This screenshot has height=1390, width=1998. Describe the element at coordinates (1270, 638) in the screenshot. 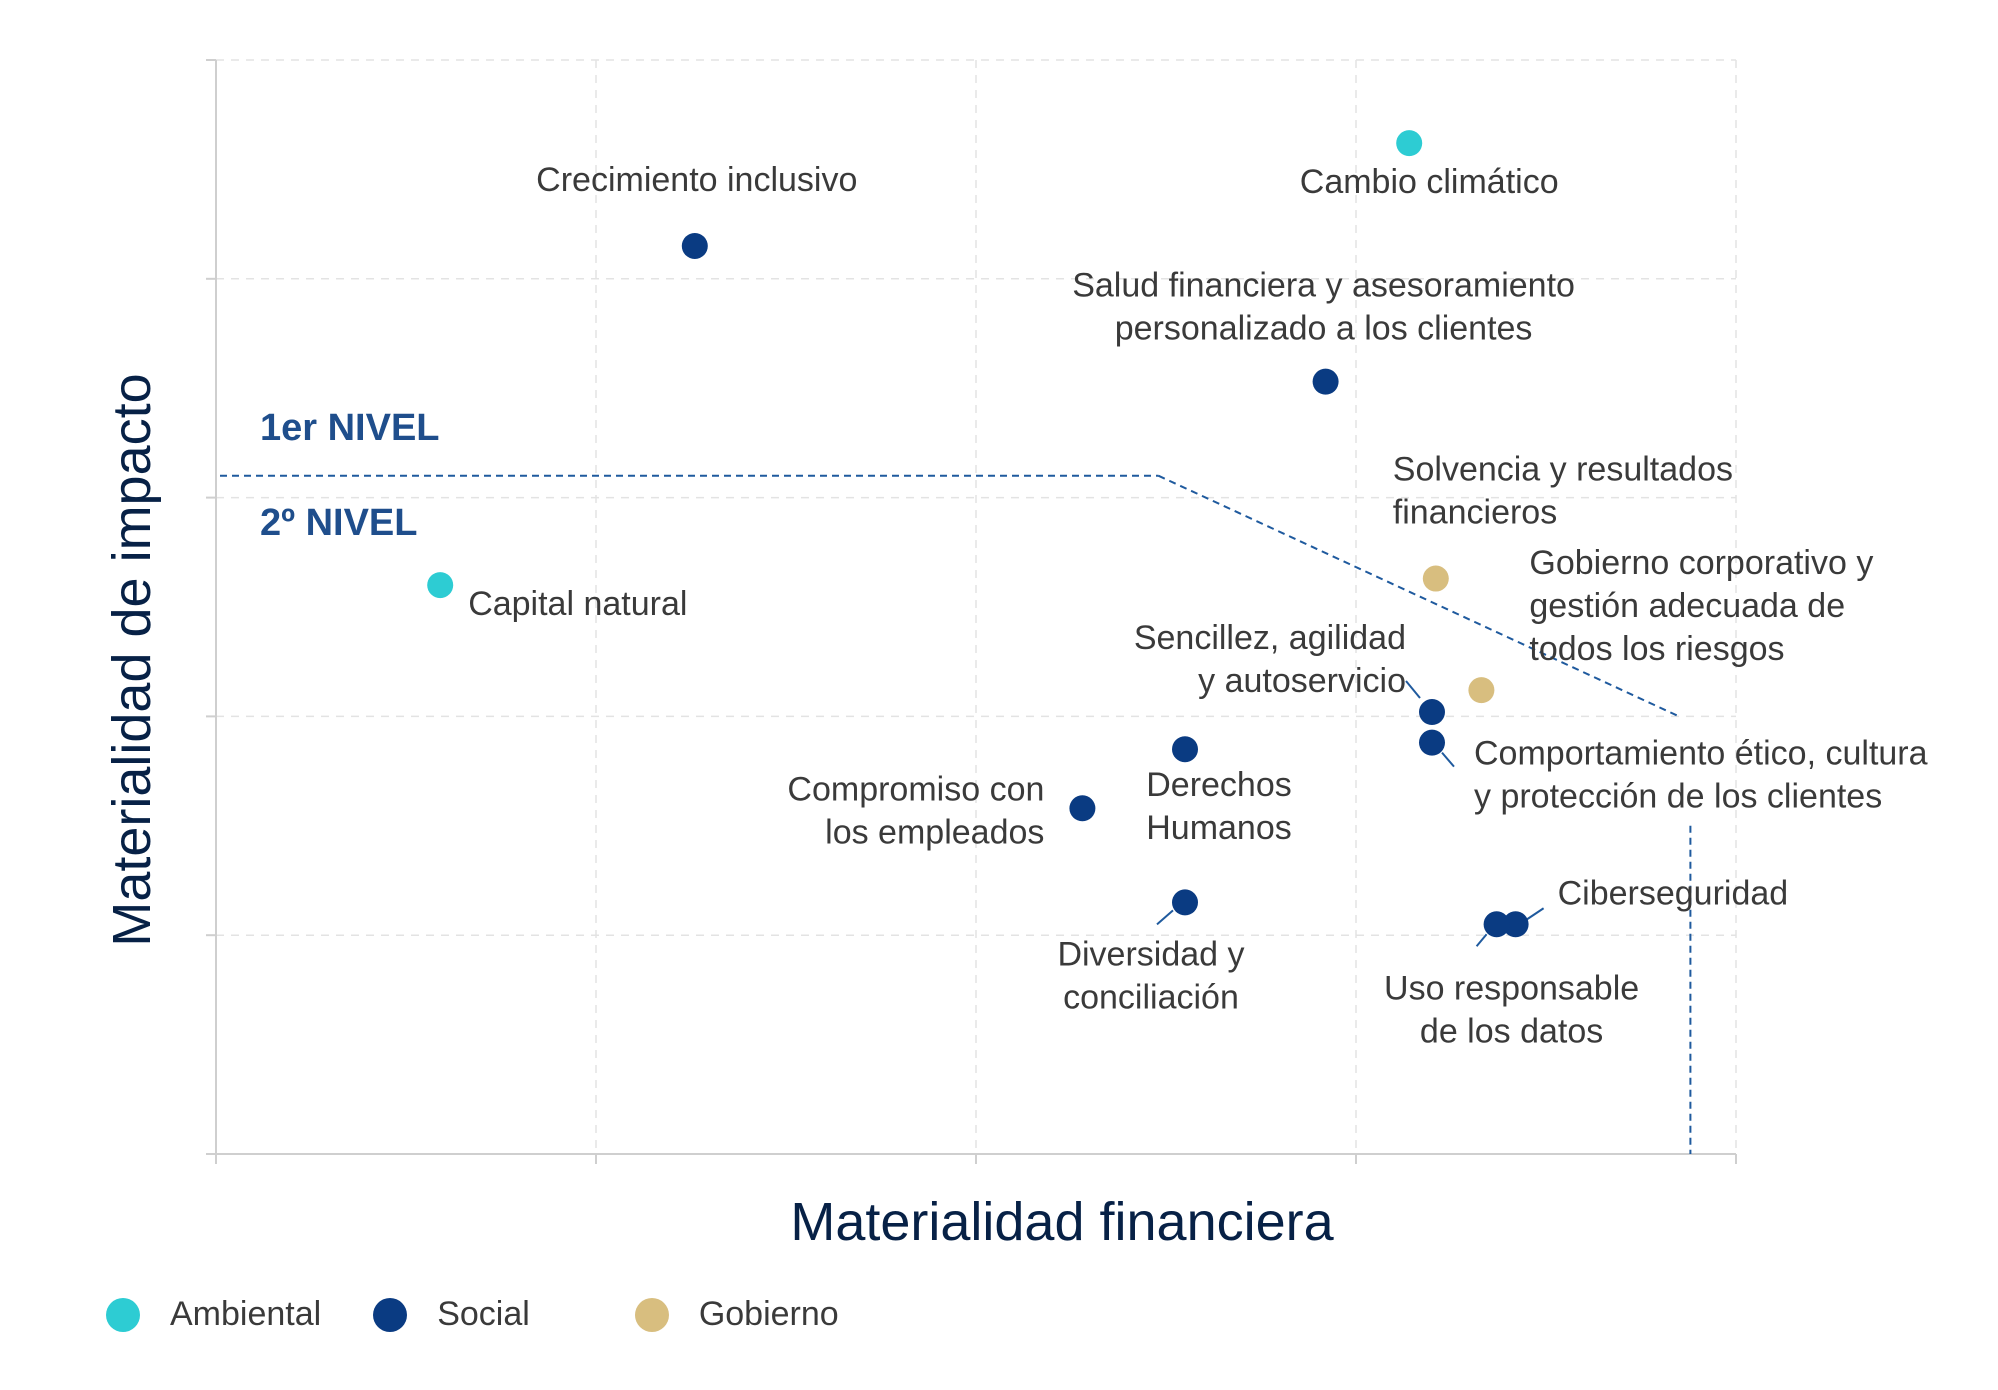

I see `label-line: Sencillez, agilidad` at that location.